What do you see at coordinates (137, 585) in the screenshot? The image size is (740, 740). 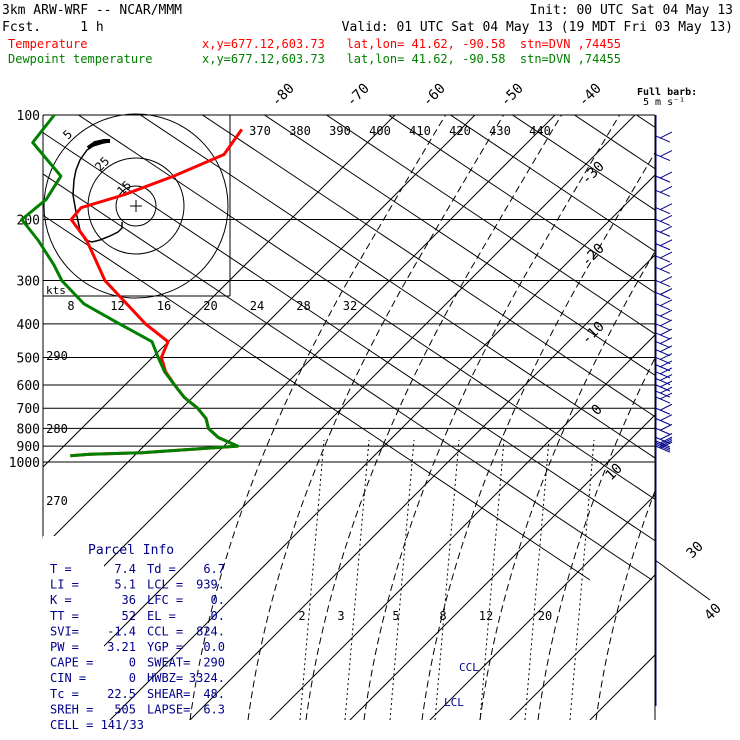 I see `parcel-info-row: LI = 5.1 LCL = 939.` at bounding box center [137, 585].